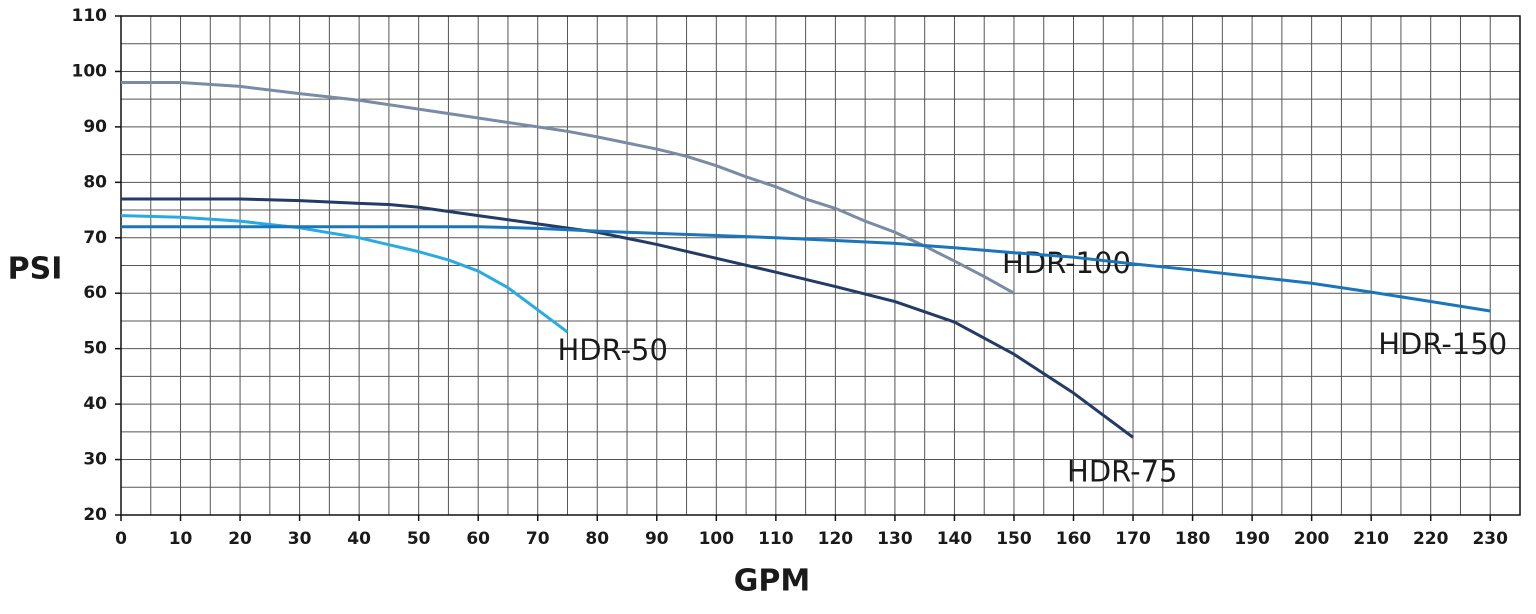 This screenshot has width=1536, height=614. I want to click on x-tick-label: 50, so click(419, 539).